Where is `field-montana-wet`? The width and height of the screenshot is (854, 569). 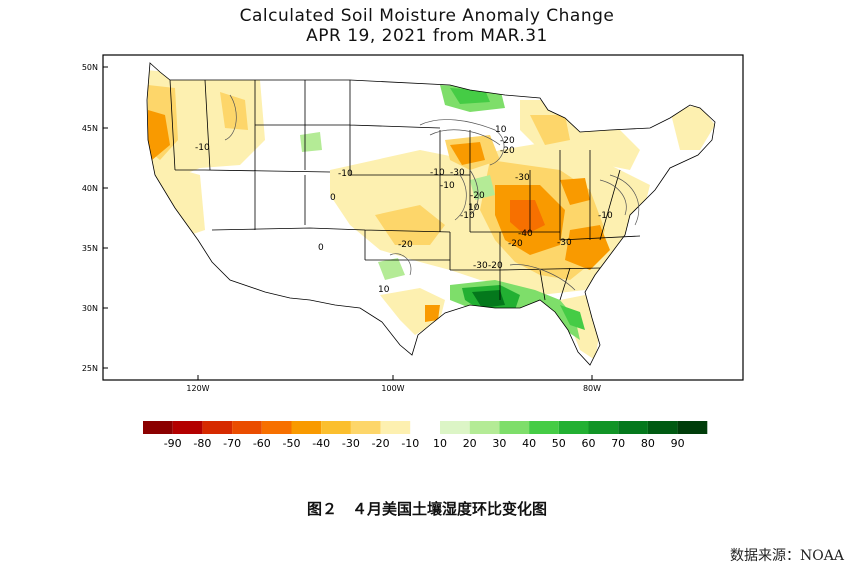 field-montana-wet is located at coordinates (311, 142).